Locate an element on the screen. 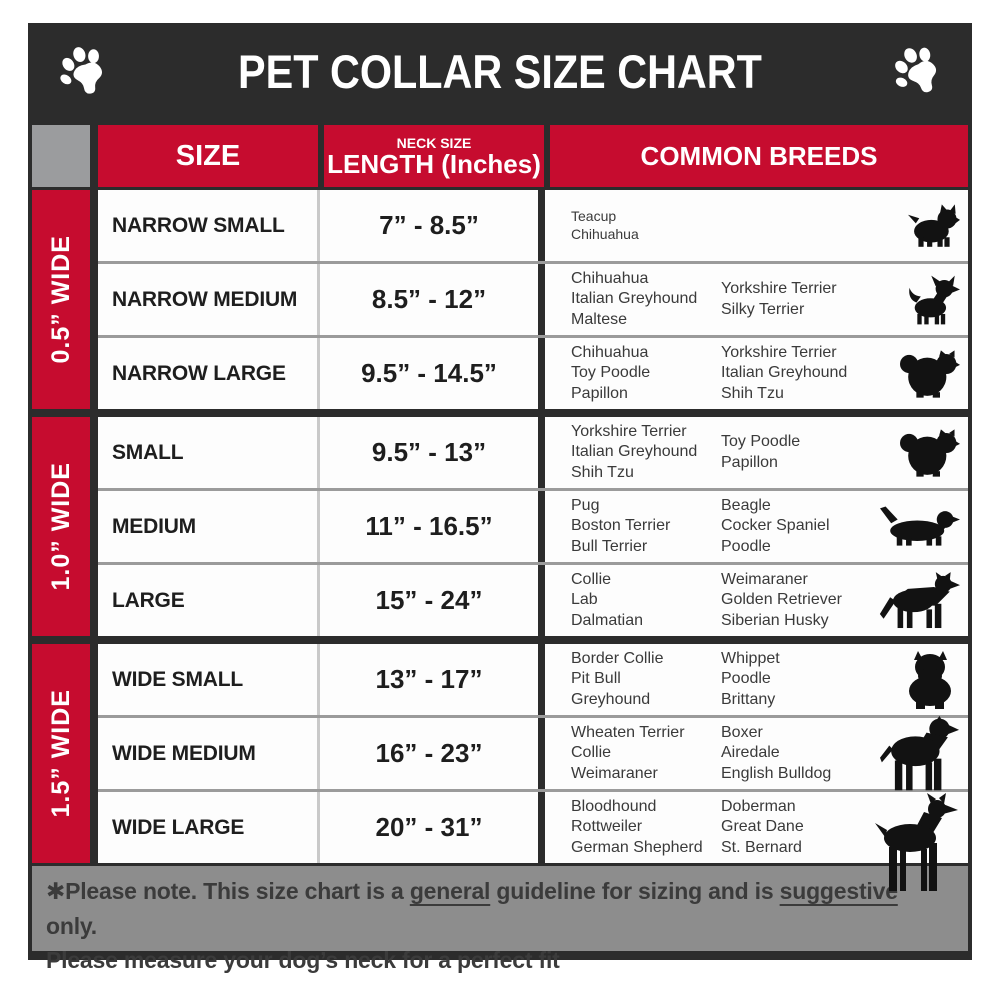 This screenshot has width=1000, height=1000. corner-cell is located at coordinates (61, 156).